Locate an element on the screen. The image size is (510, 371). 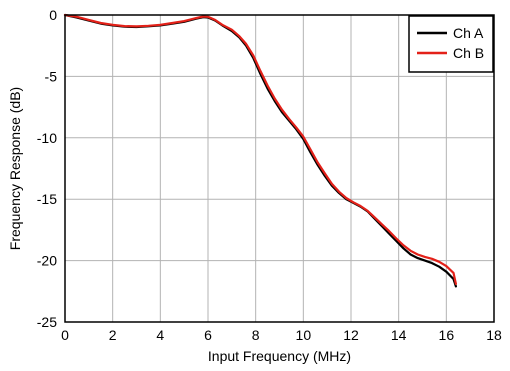
legend-label-ch-a: Ch A is located at coordinates (468, 33).